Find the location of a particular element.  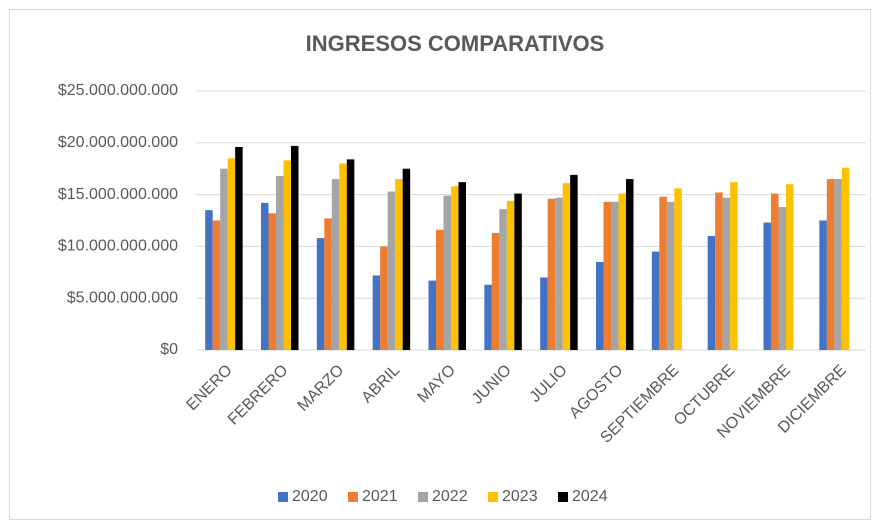

legend-label: 2022 is located at coordinates (450, 496).